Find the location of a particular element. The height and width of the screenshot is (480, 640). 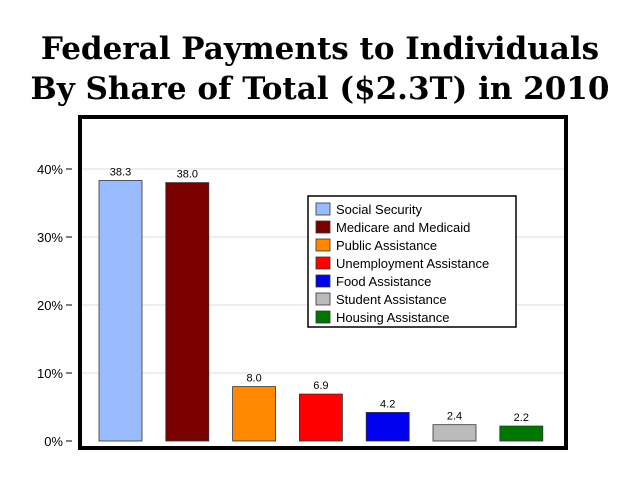

y-tick-label: 0% is located at coordinates (53, 441).